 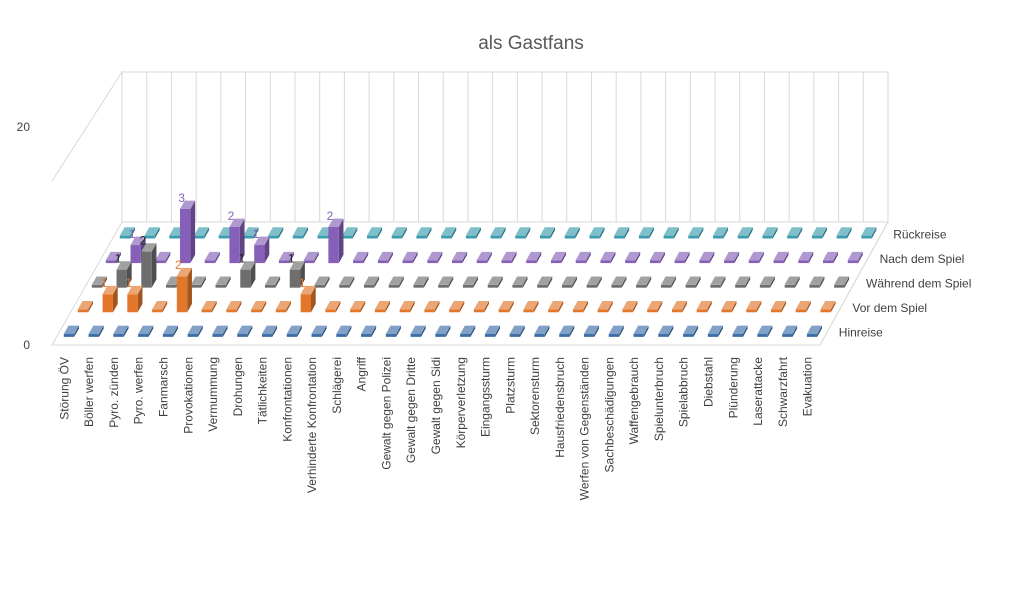 I want to click on data-label: 1, so click(x=302, y=283).